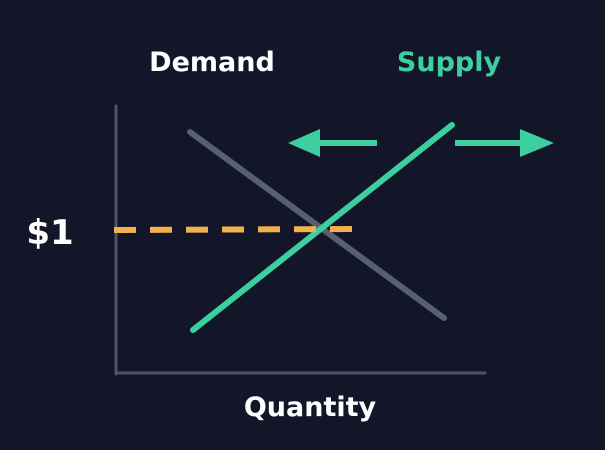 The height and width of the screenshot is (450, 605). Describe the element at coordinates (49, 233) in the screenshot. I see `price-label: $1` at that location.